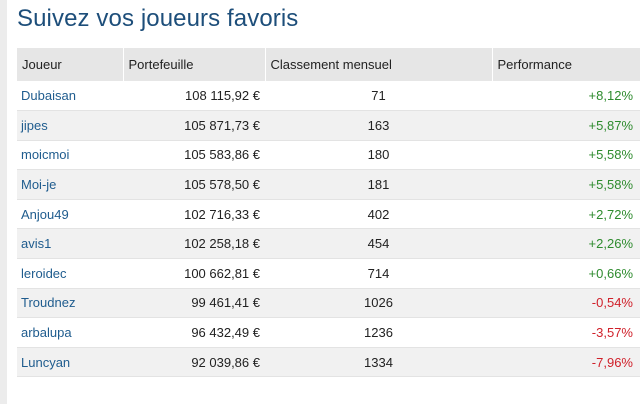 This screenshot has height=404, width=640. Describe the element at coordinates (194, 362) in the screenshot. I see `portfolio-value: 92 039,86 €` at that location.